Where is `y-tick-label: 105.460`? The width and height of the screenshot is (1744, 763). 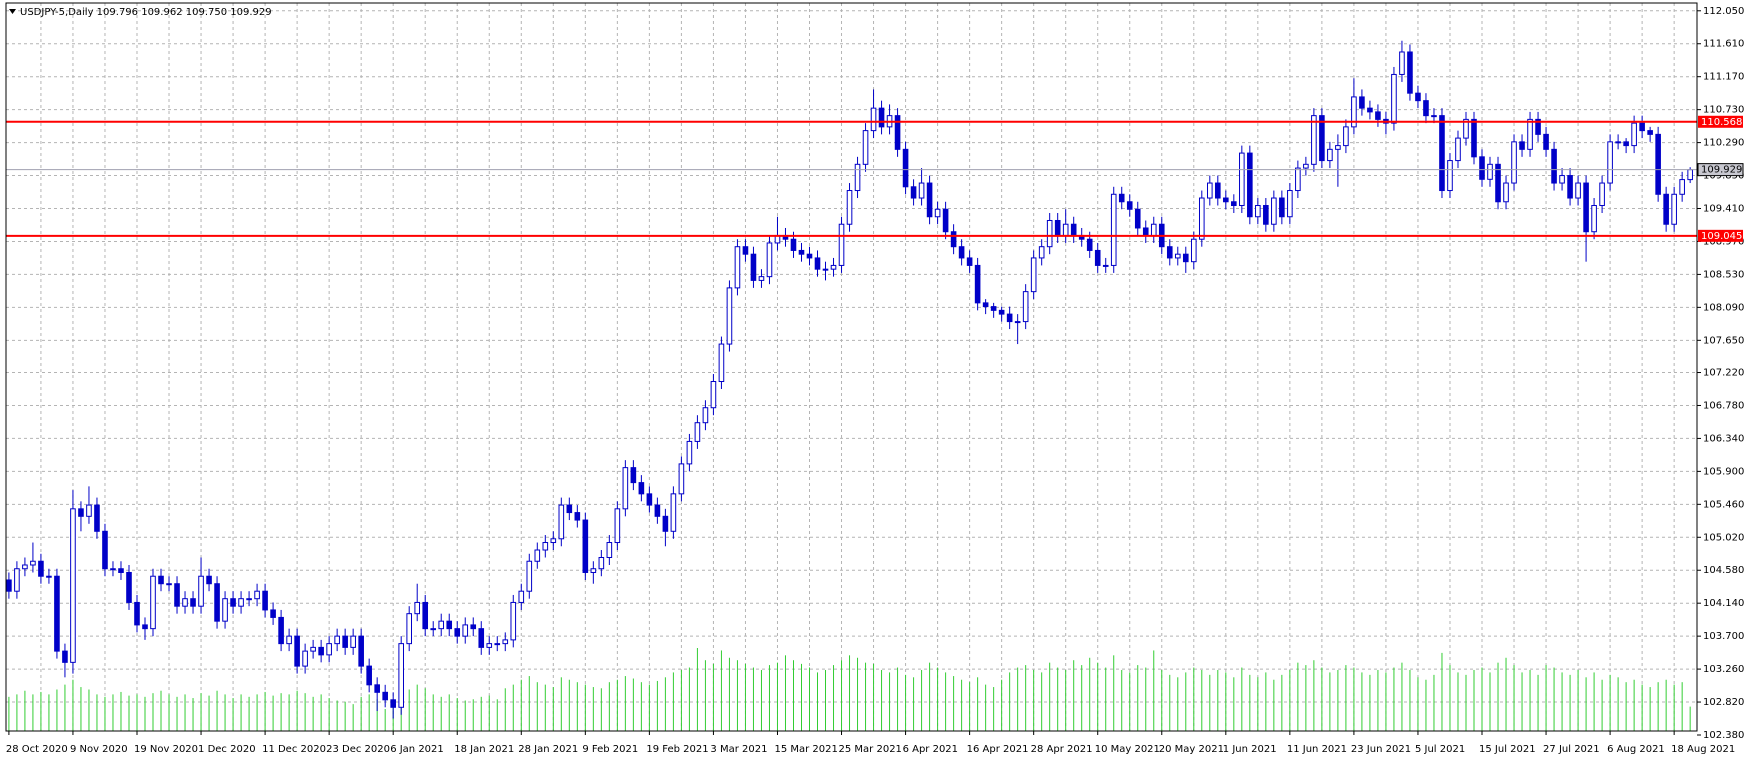
y-tick-label: 105.460 is located at coordinates (1723, 504).